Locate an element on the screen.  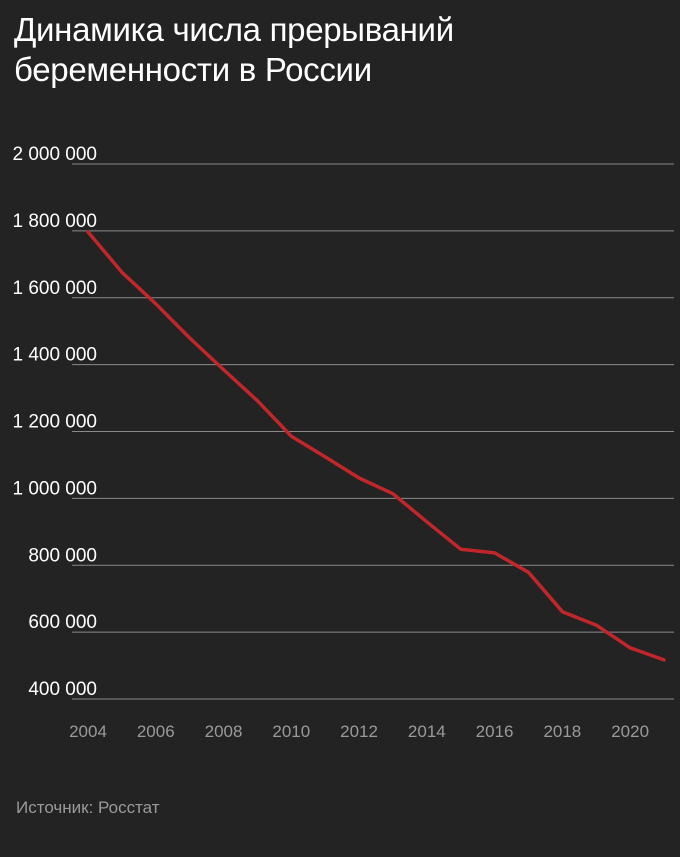
y-tick-label: 2 000 000 is located at coordinates (54, 154).